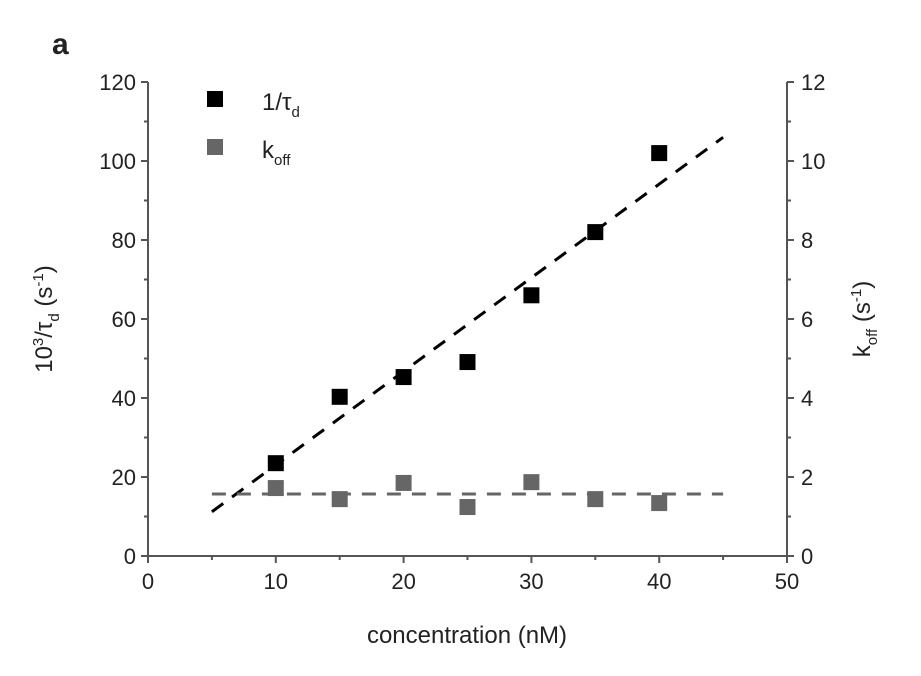 Image resolution: width=921 pixels, height=676 pixels. Describe the element at coordinates (813, 82) in the screenshot. I see `y-right-tick-label: 12` at that location.